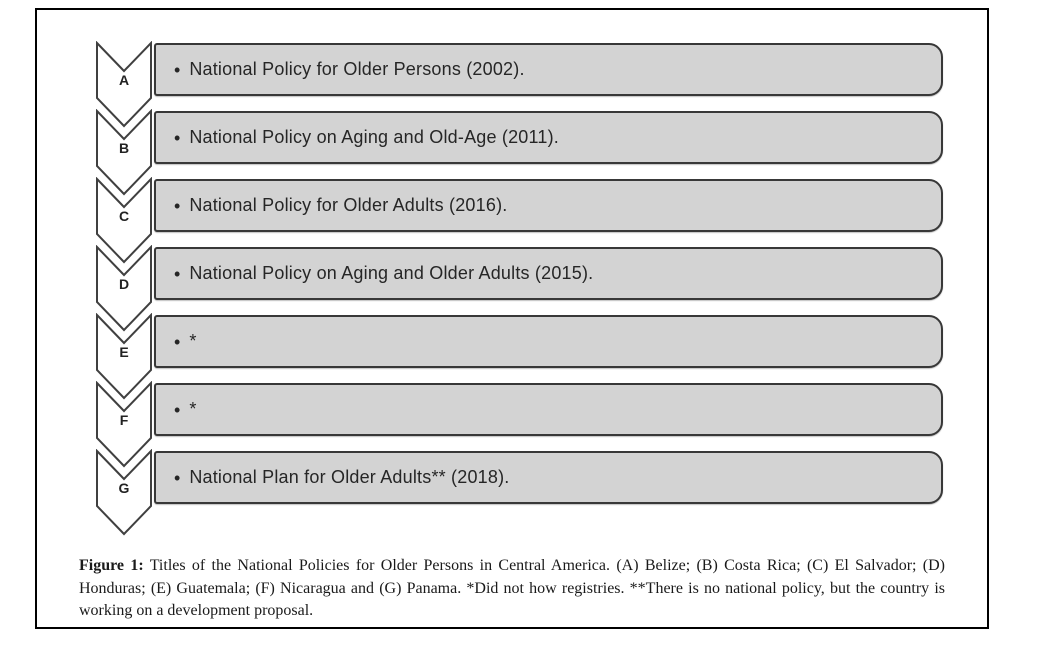 The image size is (1047, 648). What do you see at coordinates (124, 284) in the screenshot?
I see `row-letter: D` at bounding box center [124, 284].